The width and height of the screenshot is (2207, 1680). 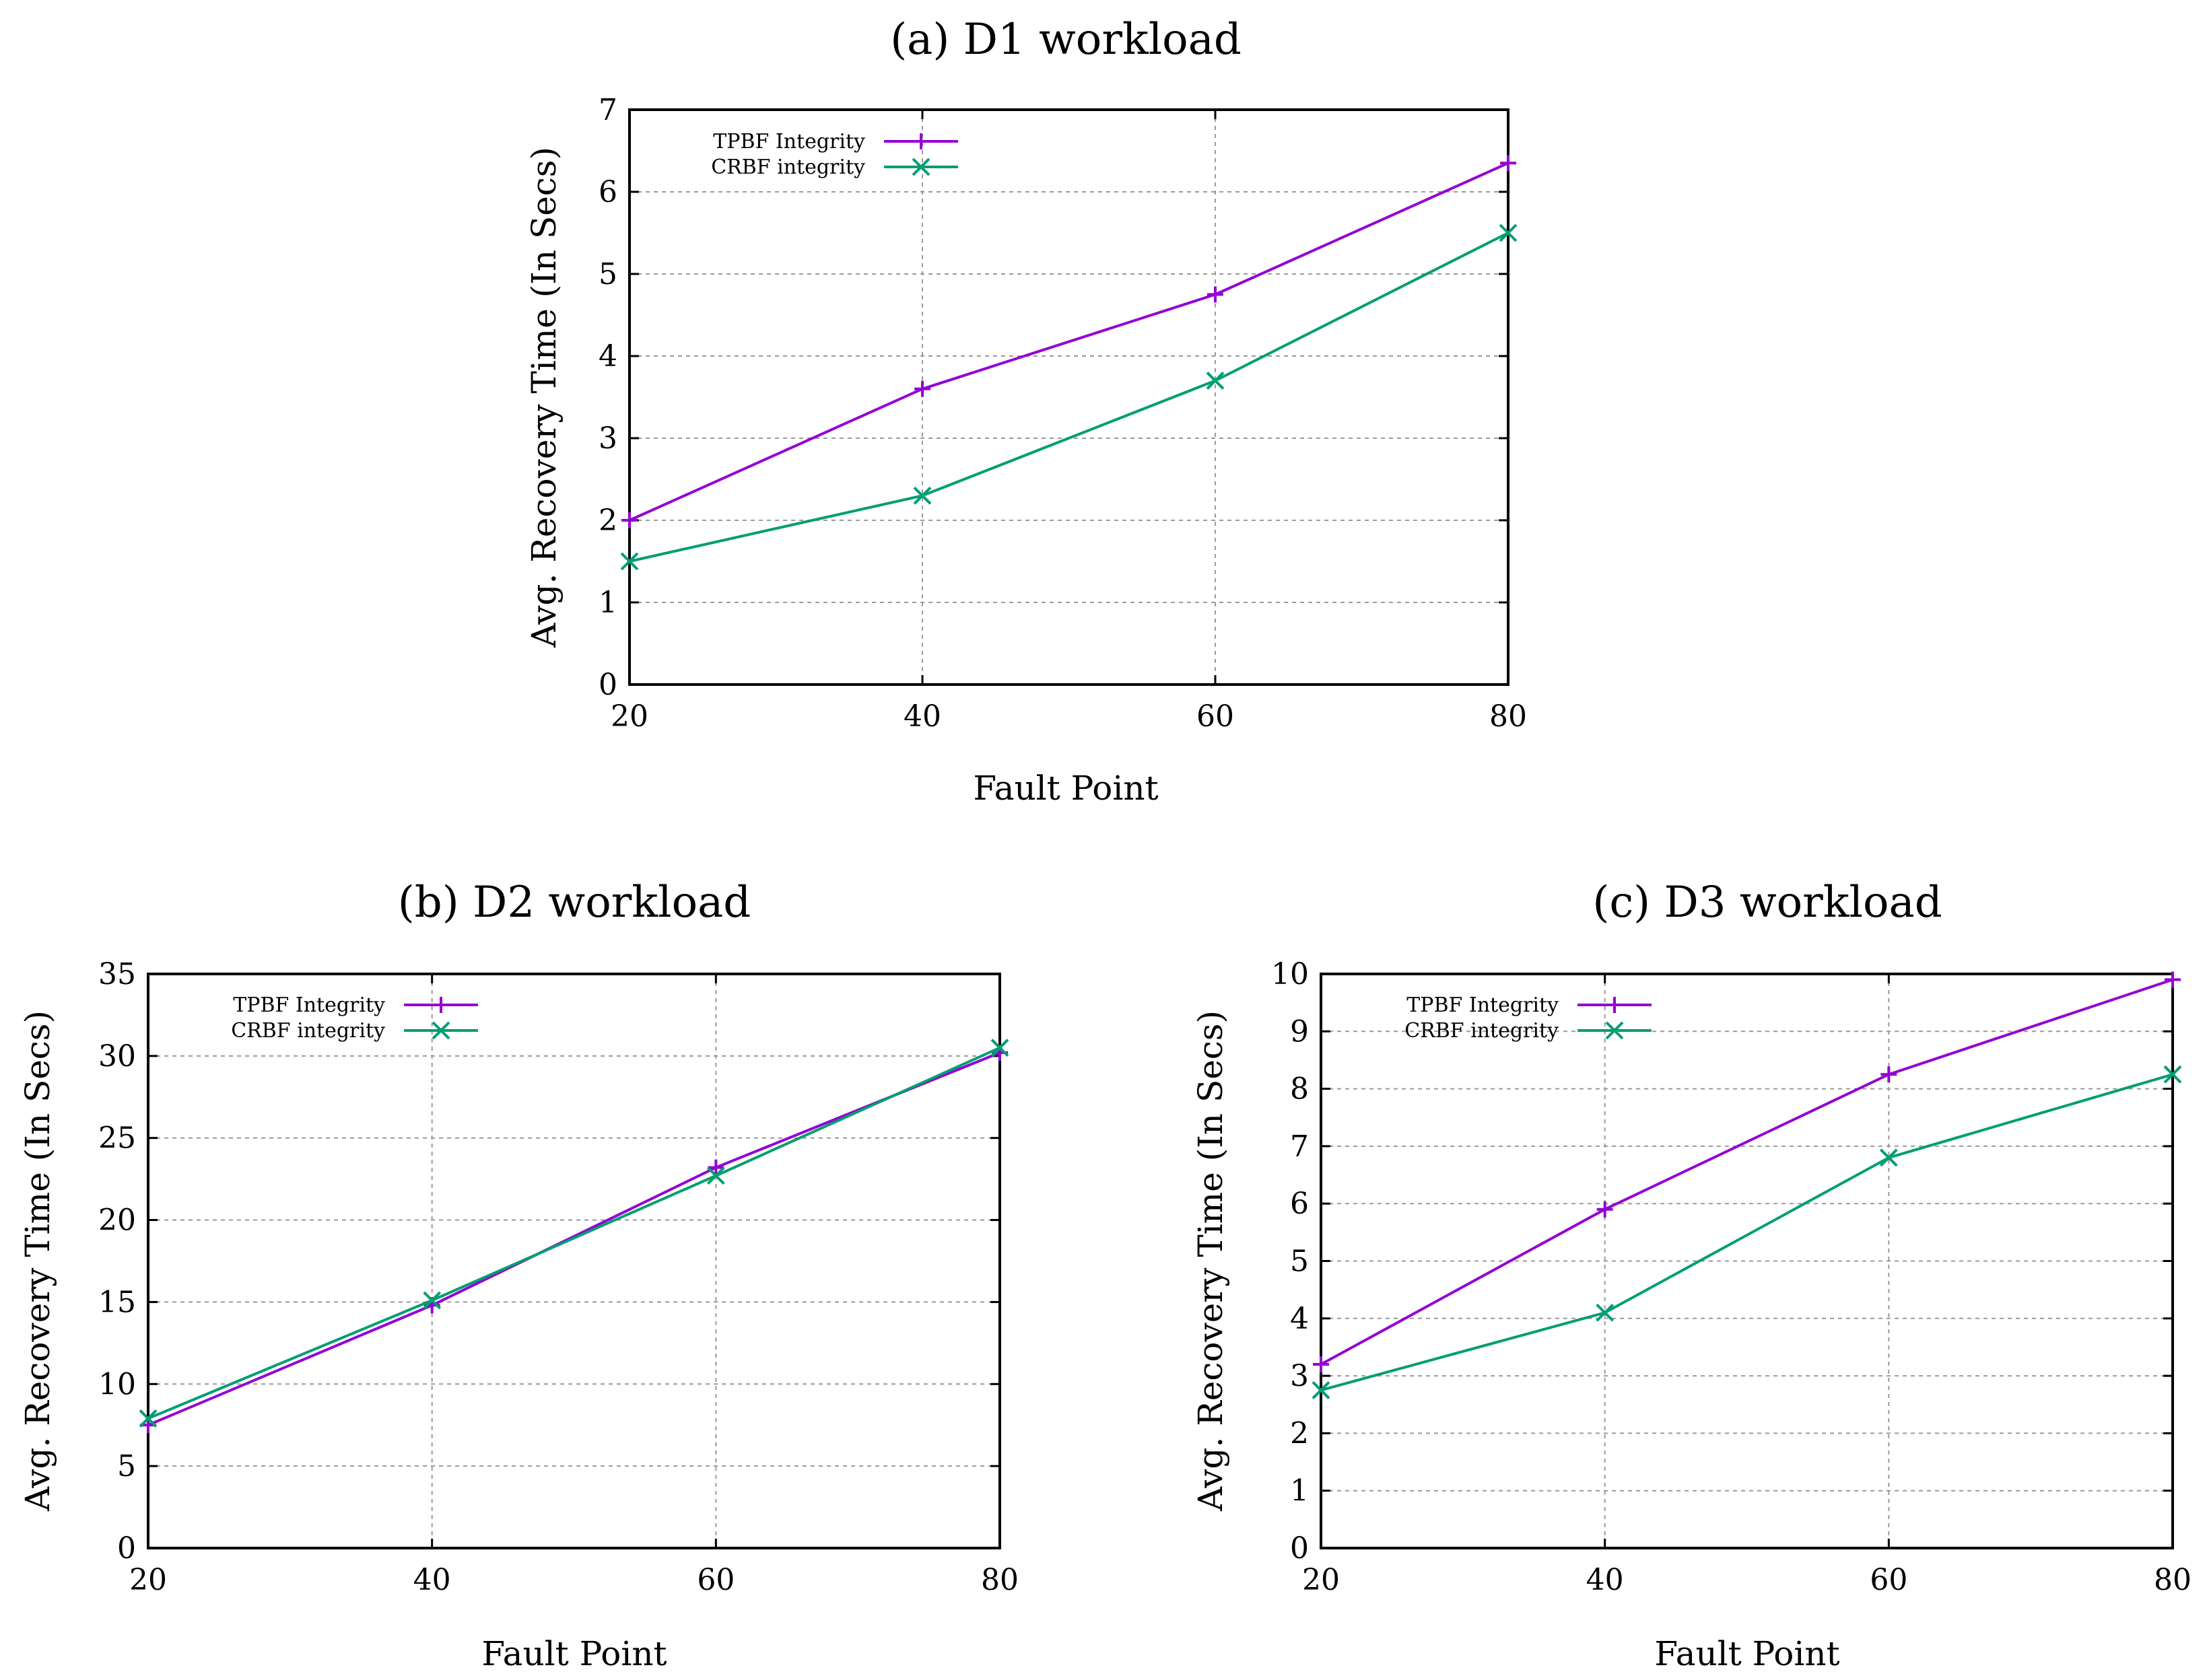 What do you see at coordinates (1066, 40) in the screenshot?
I see `chart-title: (a) D1 workload` at bounding box center [1066, 40].